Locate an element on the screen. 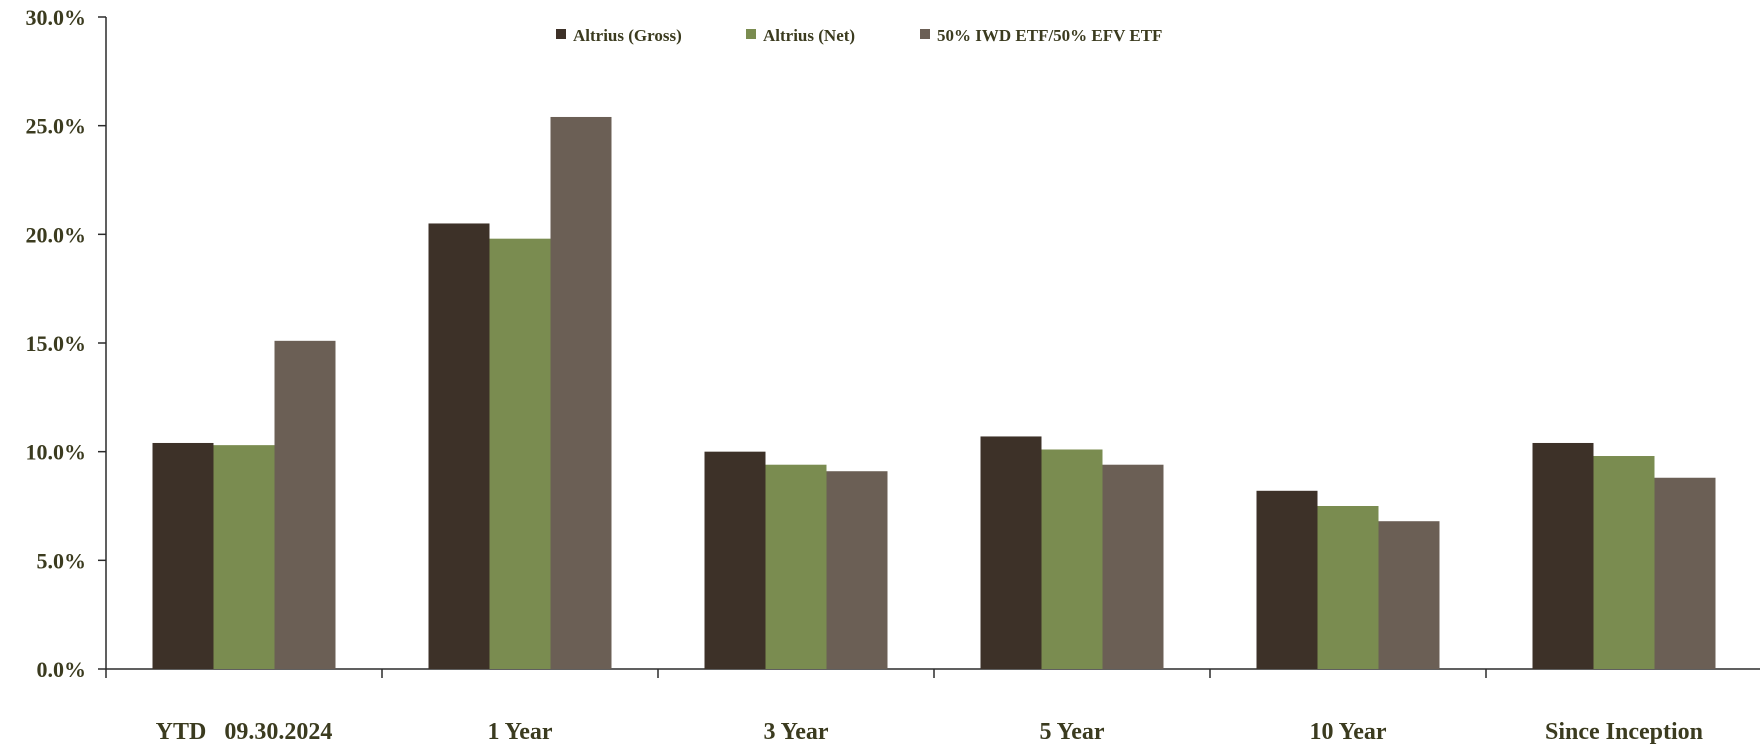 This screenshot has height=745, width=1760. y-tick-label: 10.0% is located at coordinates (56, 452).